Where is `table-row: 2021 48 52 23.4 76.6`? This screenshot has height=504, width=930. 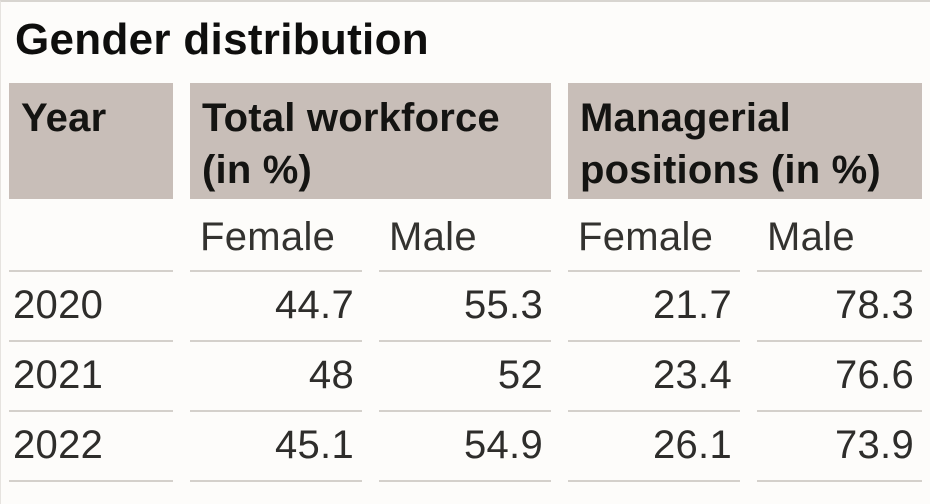 table-row: 2021 48 52 23.4 76.6 is located at coordinates (465, 377).